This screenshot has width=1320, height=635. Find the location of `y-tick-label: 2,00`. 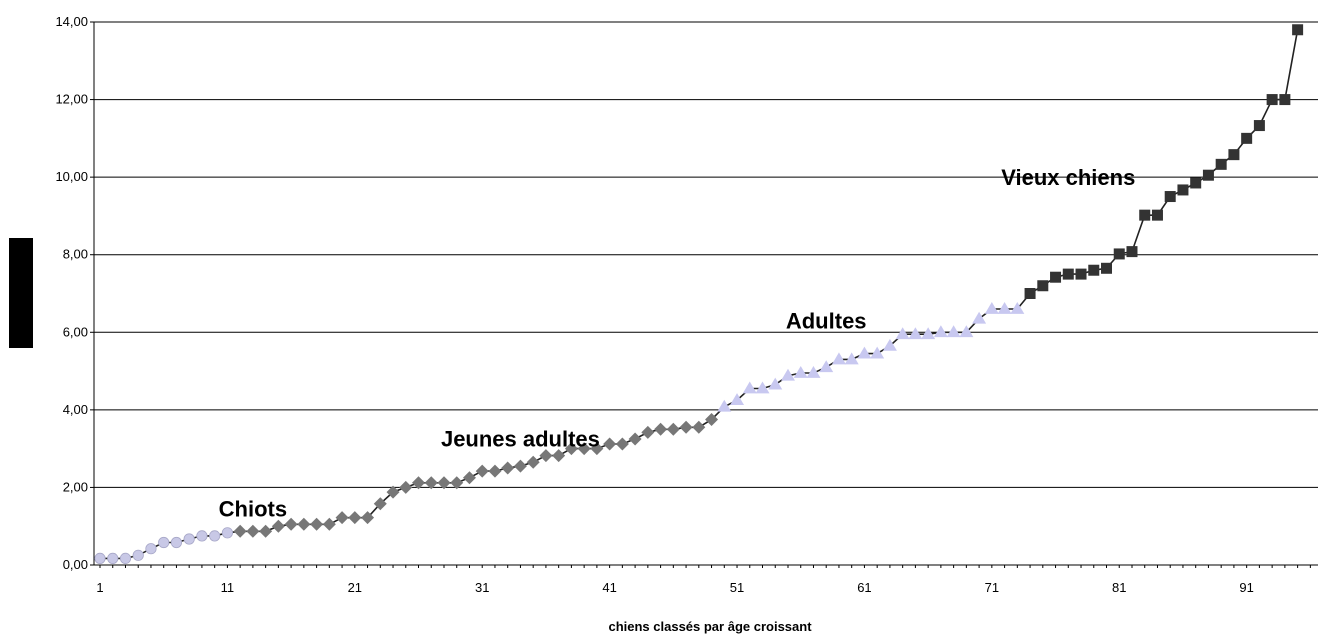

y-tick-label: 2,00 is located at coordinates (75, 486).